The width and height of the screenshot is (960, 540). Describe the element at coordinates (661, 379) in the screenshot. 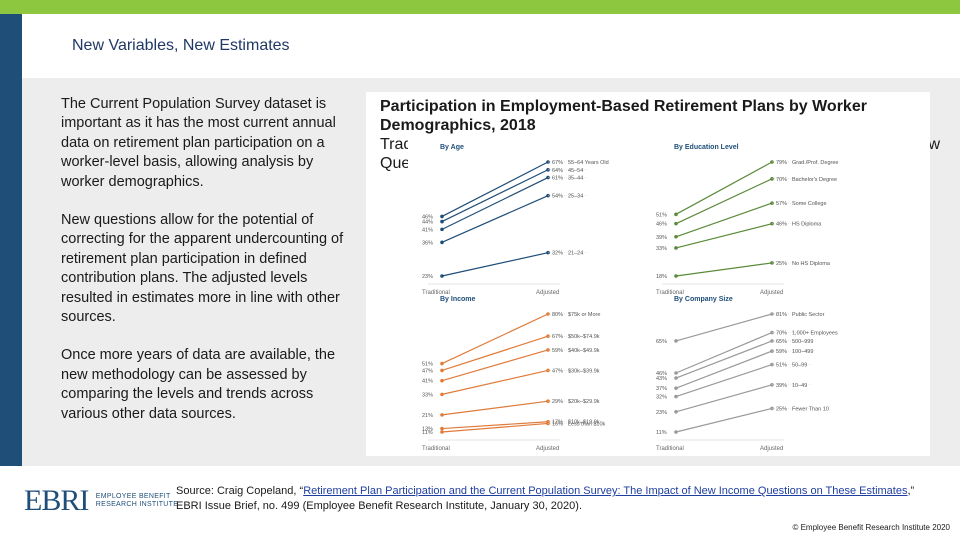

I see `left-data-label: 43%` at that location.